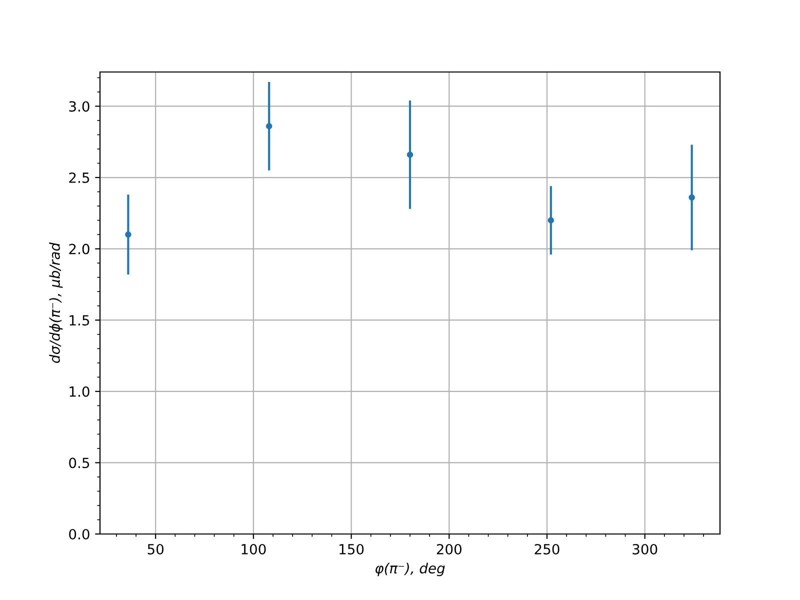  I want to click on y-tick-label: 2.0, so click(79, 249).